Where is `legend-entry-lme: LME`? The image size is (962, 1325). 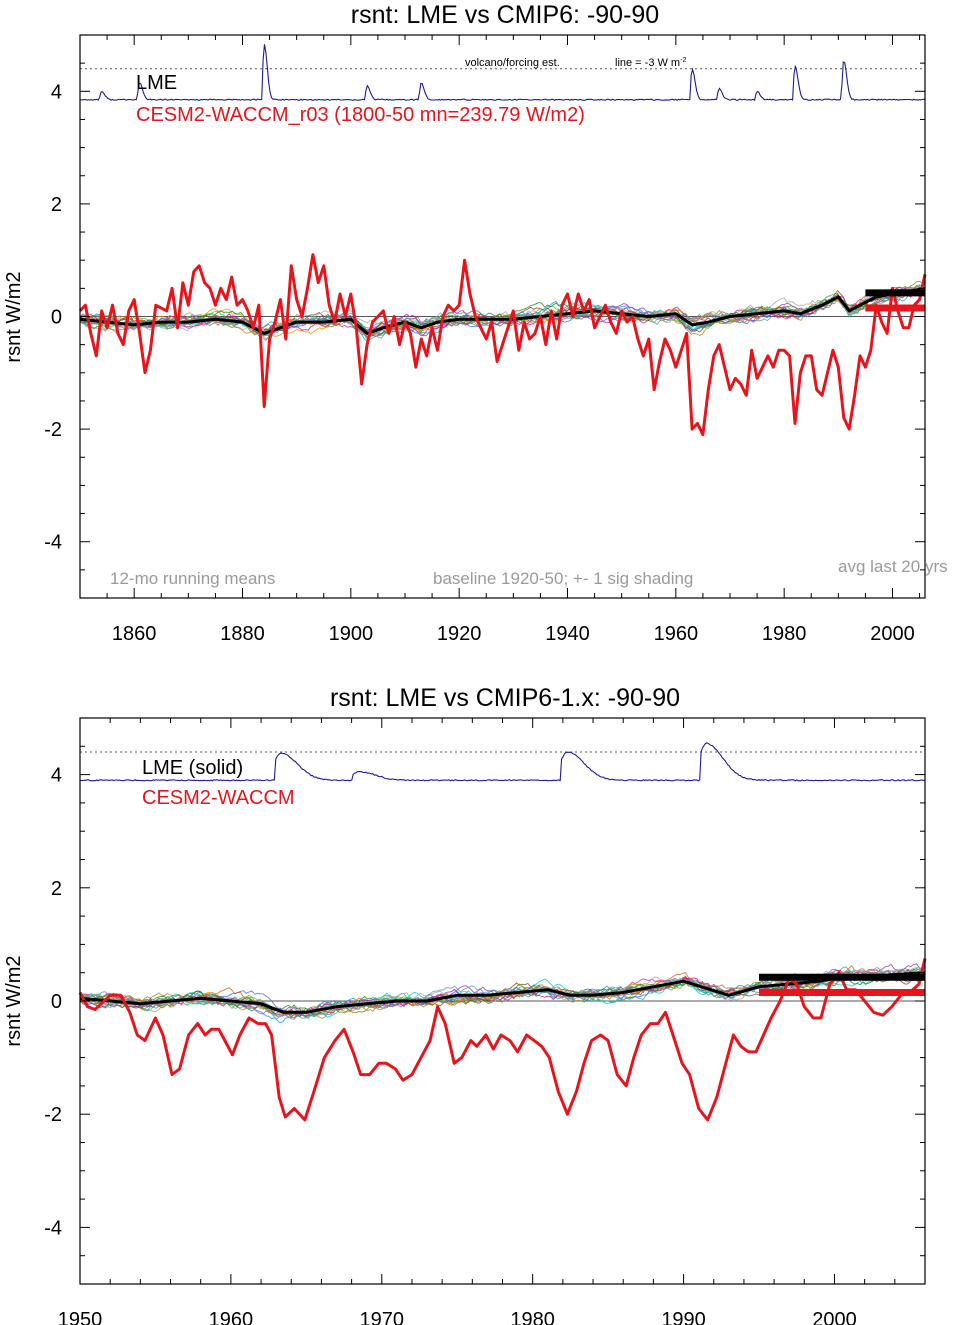
legend-entry-lme: LME is located at coordinates (156, 83).